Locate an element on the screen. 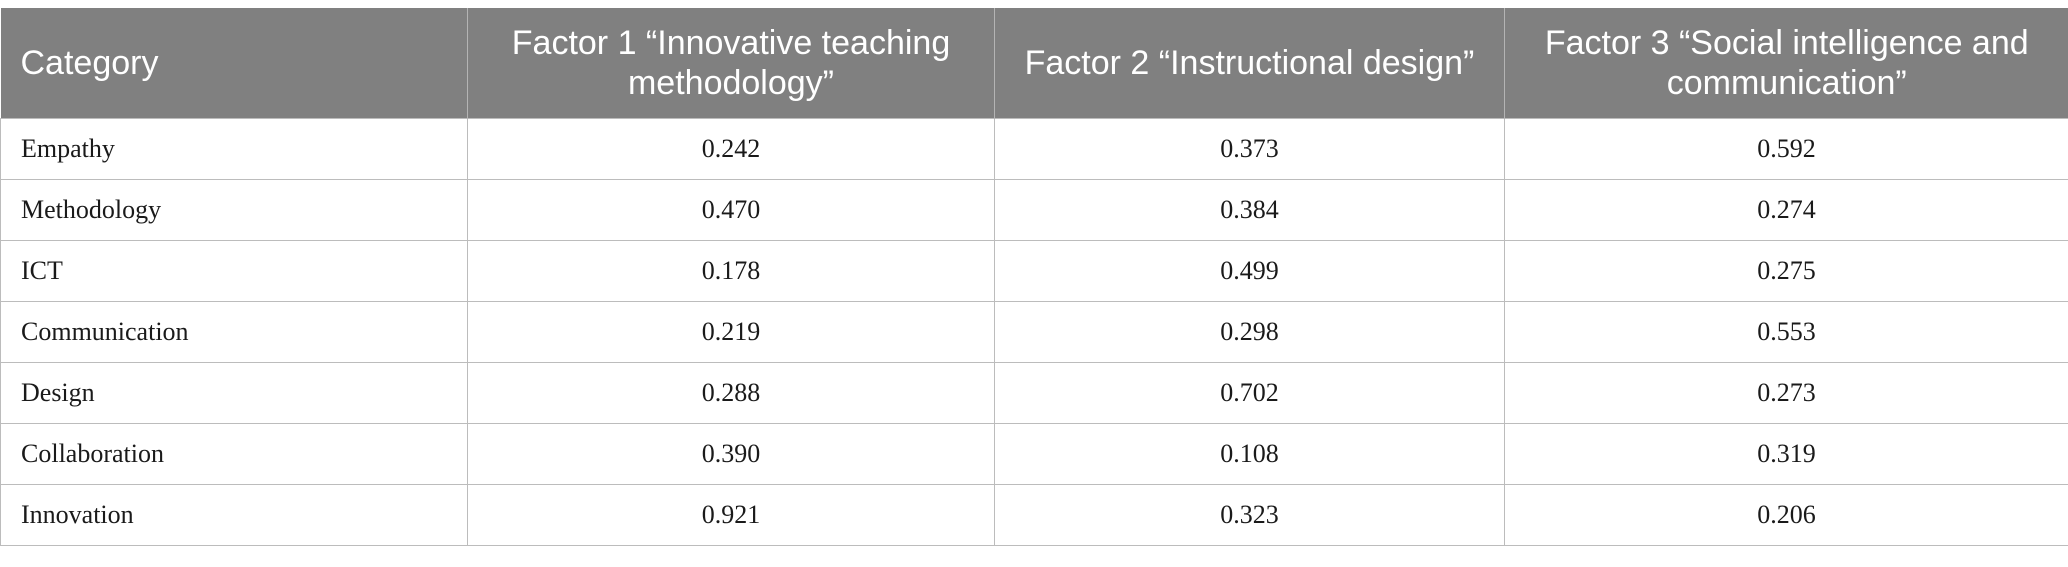  table-row: Communication 0.219 0.298 0.553 is located at coordinates (1034, 331).